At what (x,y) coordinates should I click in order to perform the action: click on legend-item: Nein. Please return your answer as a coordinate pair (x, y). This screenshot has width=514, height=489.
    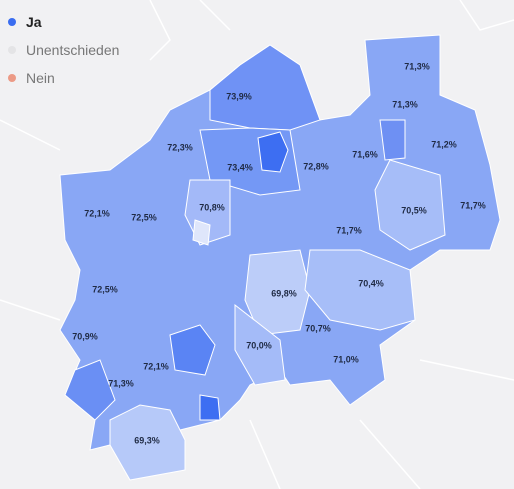
    Looking at the image, I should click on (63, 78).